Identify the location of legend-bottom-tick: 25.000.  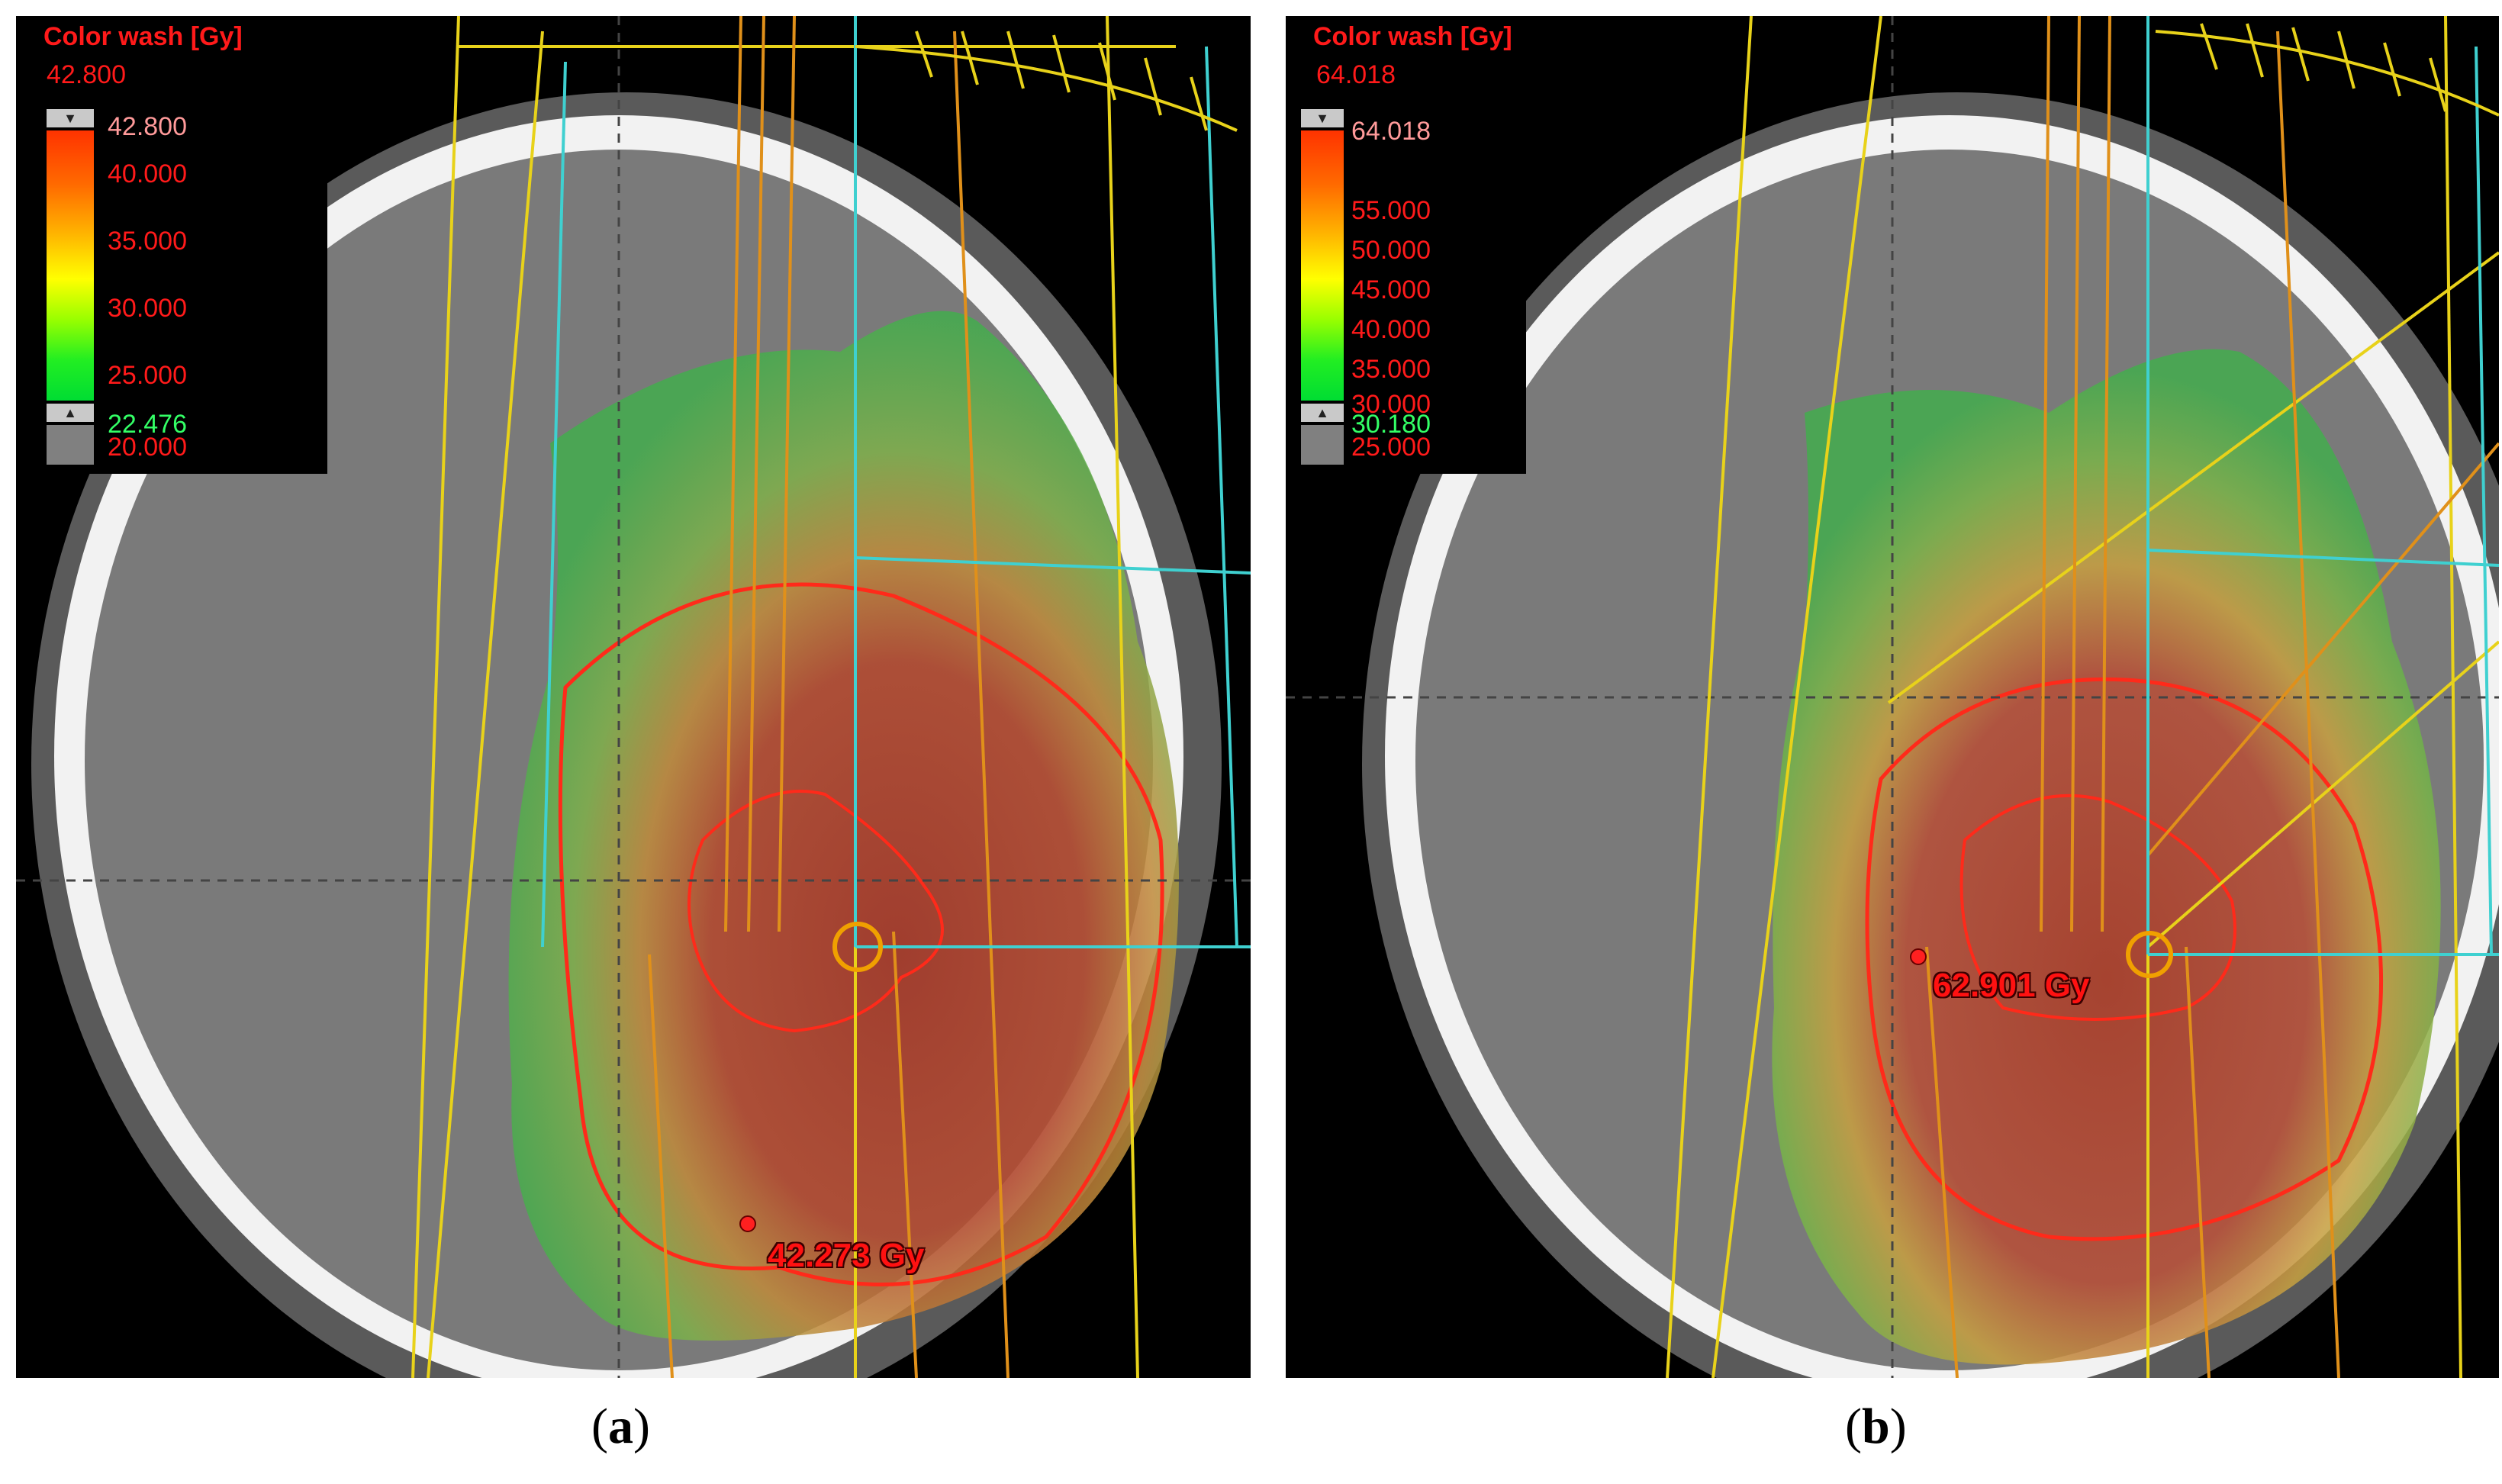
(1391, 447).